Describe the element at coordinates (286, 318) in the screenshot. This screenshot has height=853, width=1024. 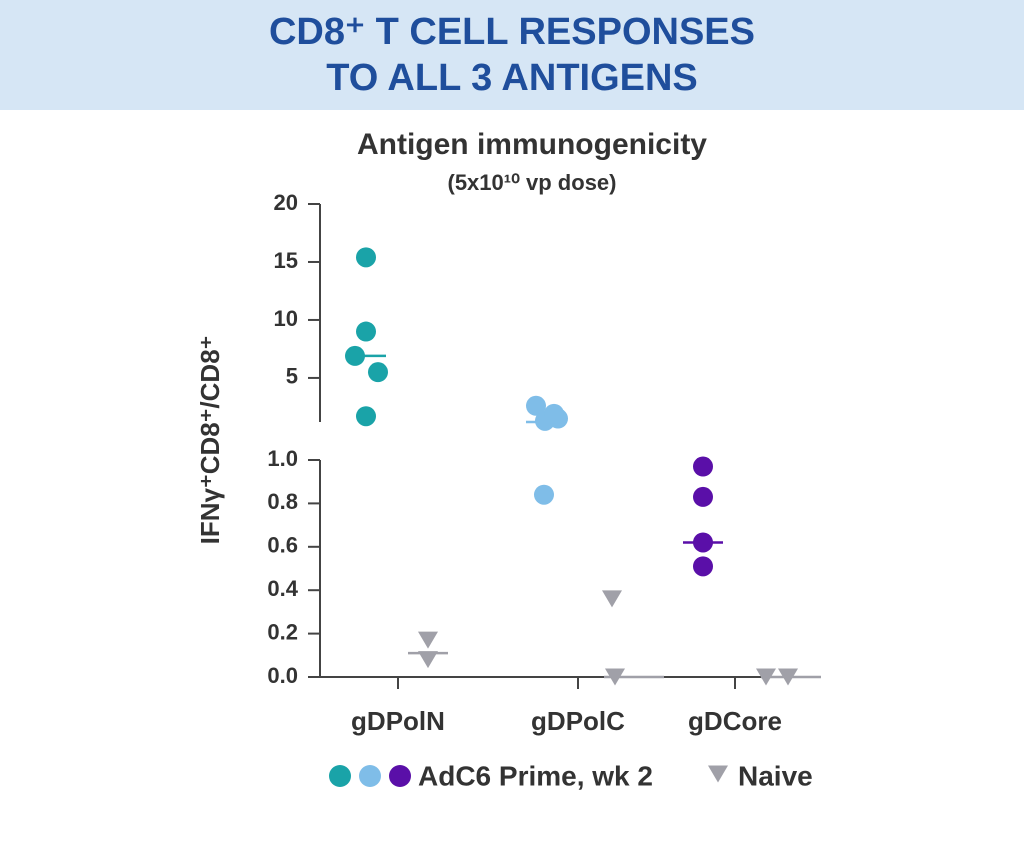
I see `y-tick-label: 10` at that location.